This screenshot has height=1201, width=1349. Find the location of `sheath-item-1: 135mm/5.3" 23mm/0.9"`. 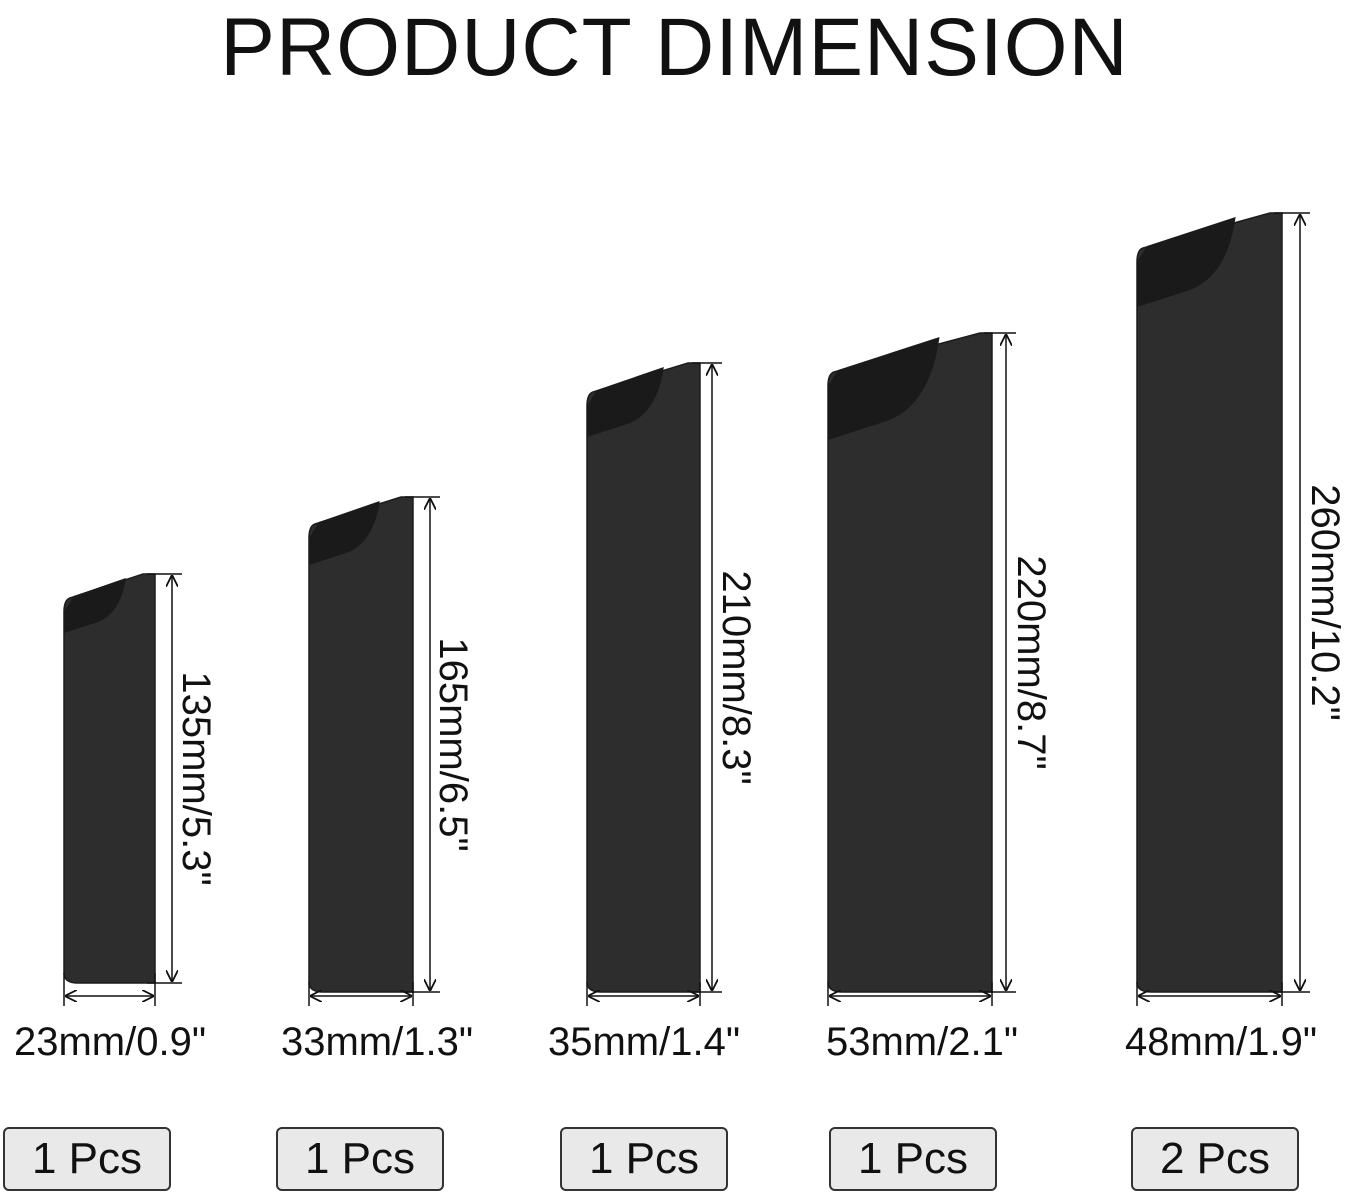

sheath-item-1: 135mm/5.3" 23mm/0.9" is located at coordinates (116, 818).